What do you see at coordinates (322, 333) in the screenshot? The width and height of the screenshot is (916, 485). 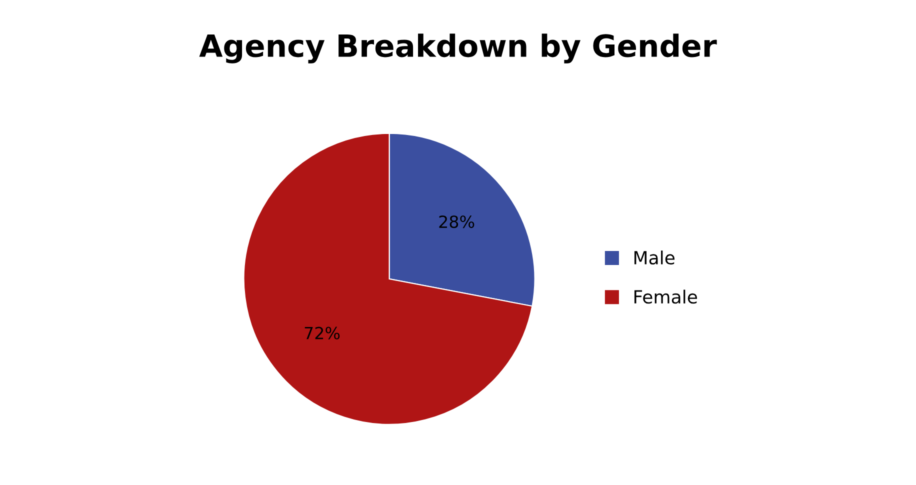 I see `data-label: 72%` at bounding box center [322, 333].